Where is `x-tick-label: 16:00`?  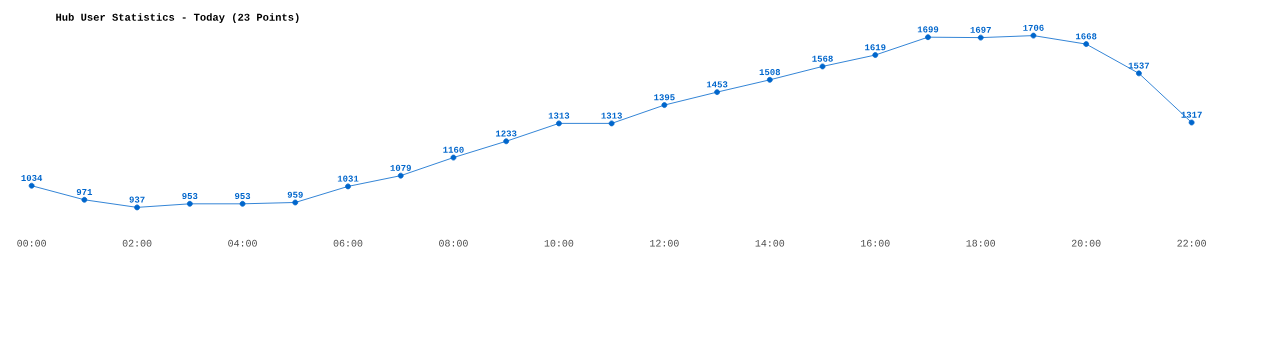
x-tick-label: 16:00 is located at coordinates (875, 243).